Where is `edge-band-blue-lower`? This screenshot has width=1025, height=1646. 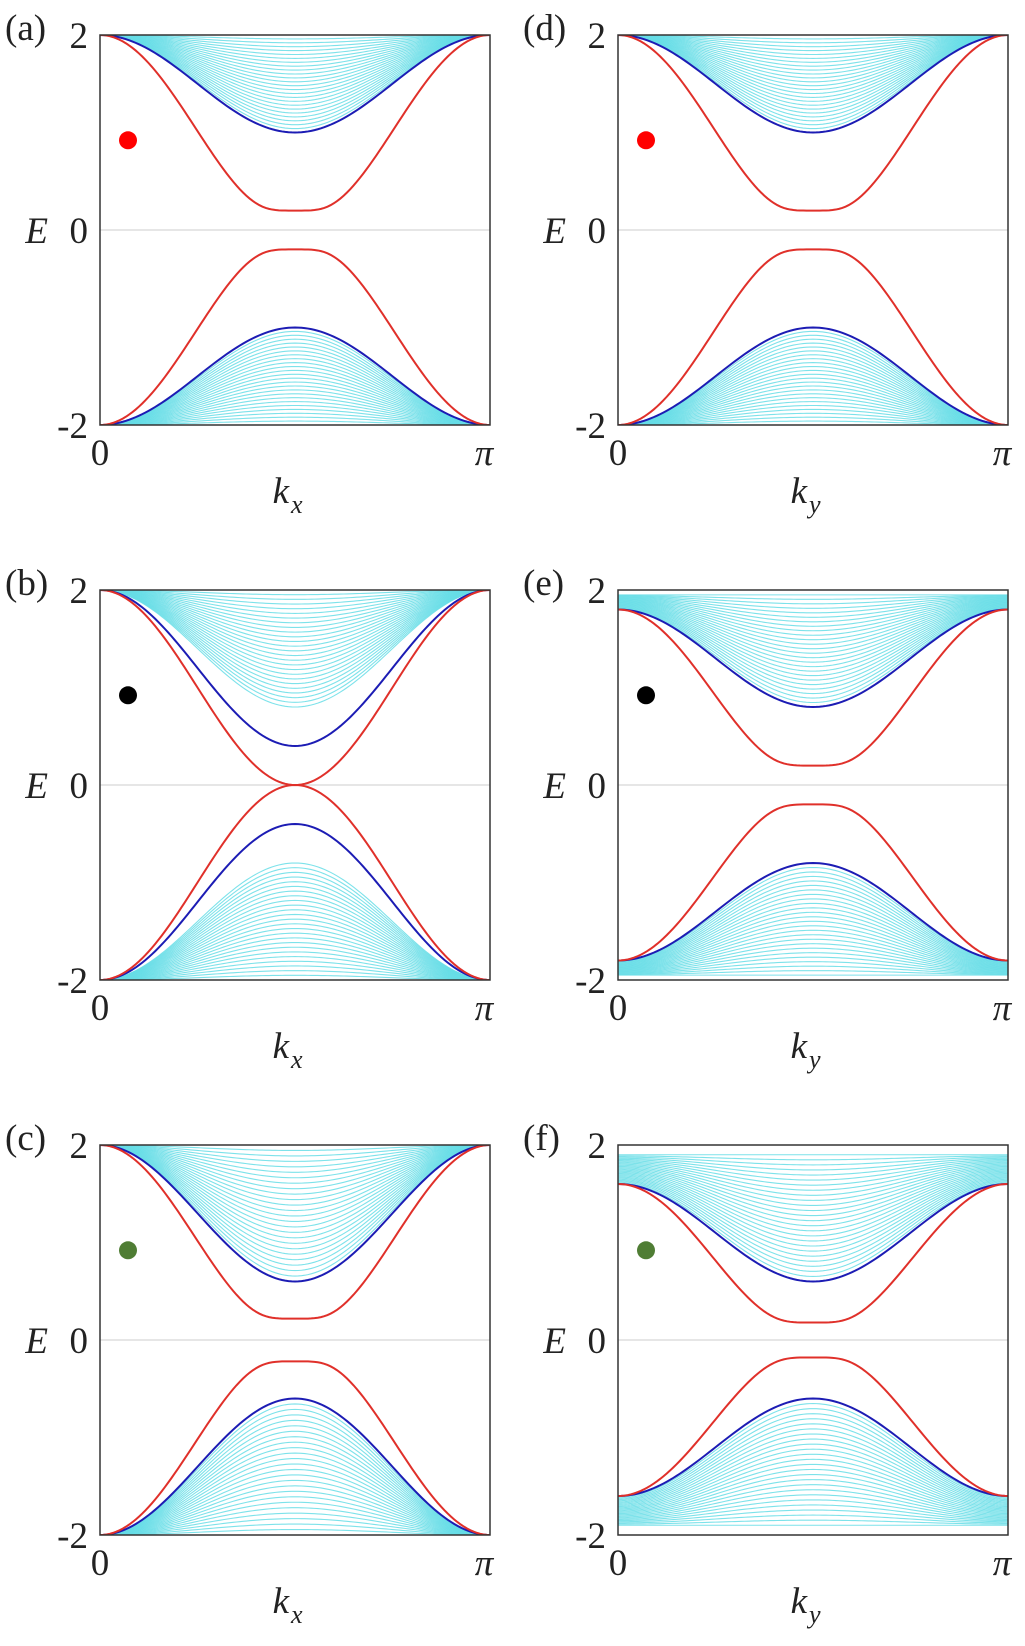 edge-band-blue-lower is located at coordinates (813, 1447).